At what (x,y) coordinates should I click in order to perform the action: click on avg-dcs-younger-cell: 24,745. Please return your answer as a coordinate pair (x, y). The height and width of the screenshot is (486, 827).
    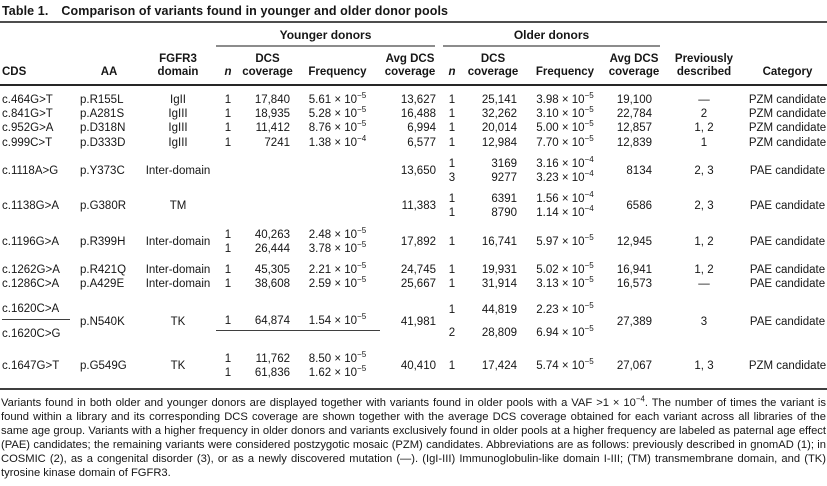
    Looking at the image, I should click on (418, 270).